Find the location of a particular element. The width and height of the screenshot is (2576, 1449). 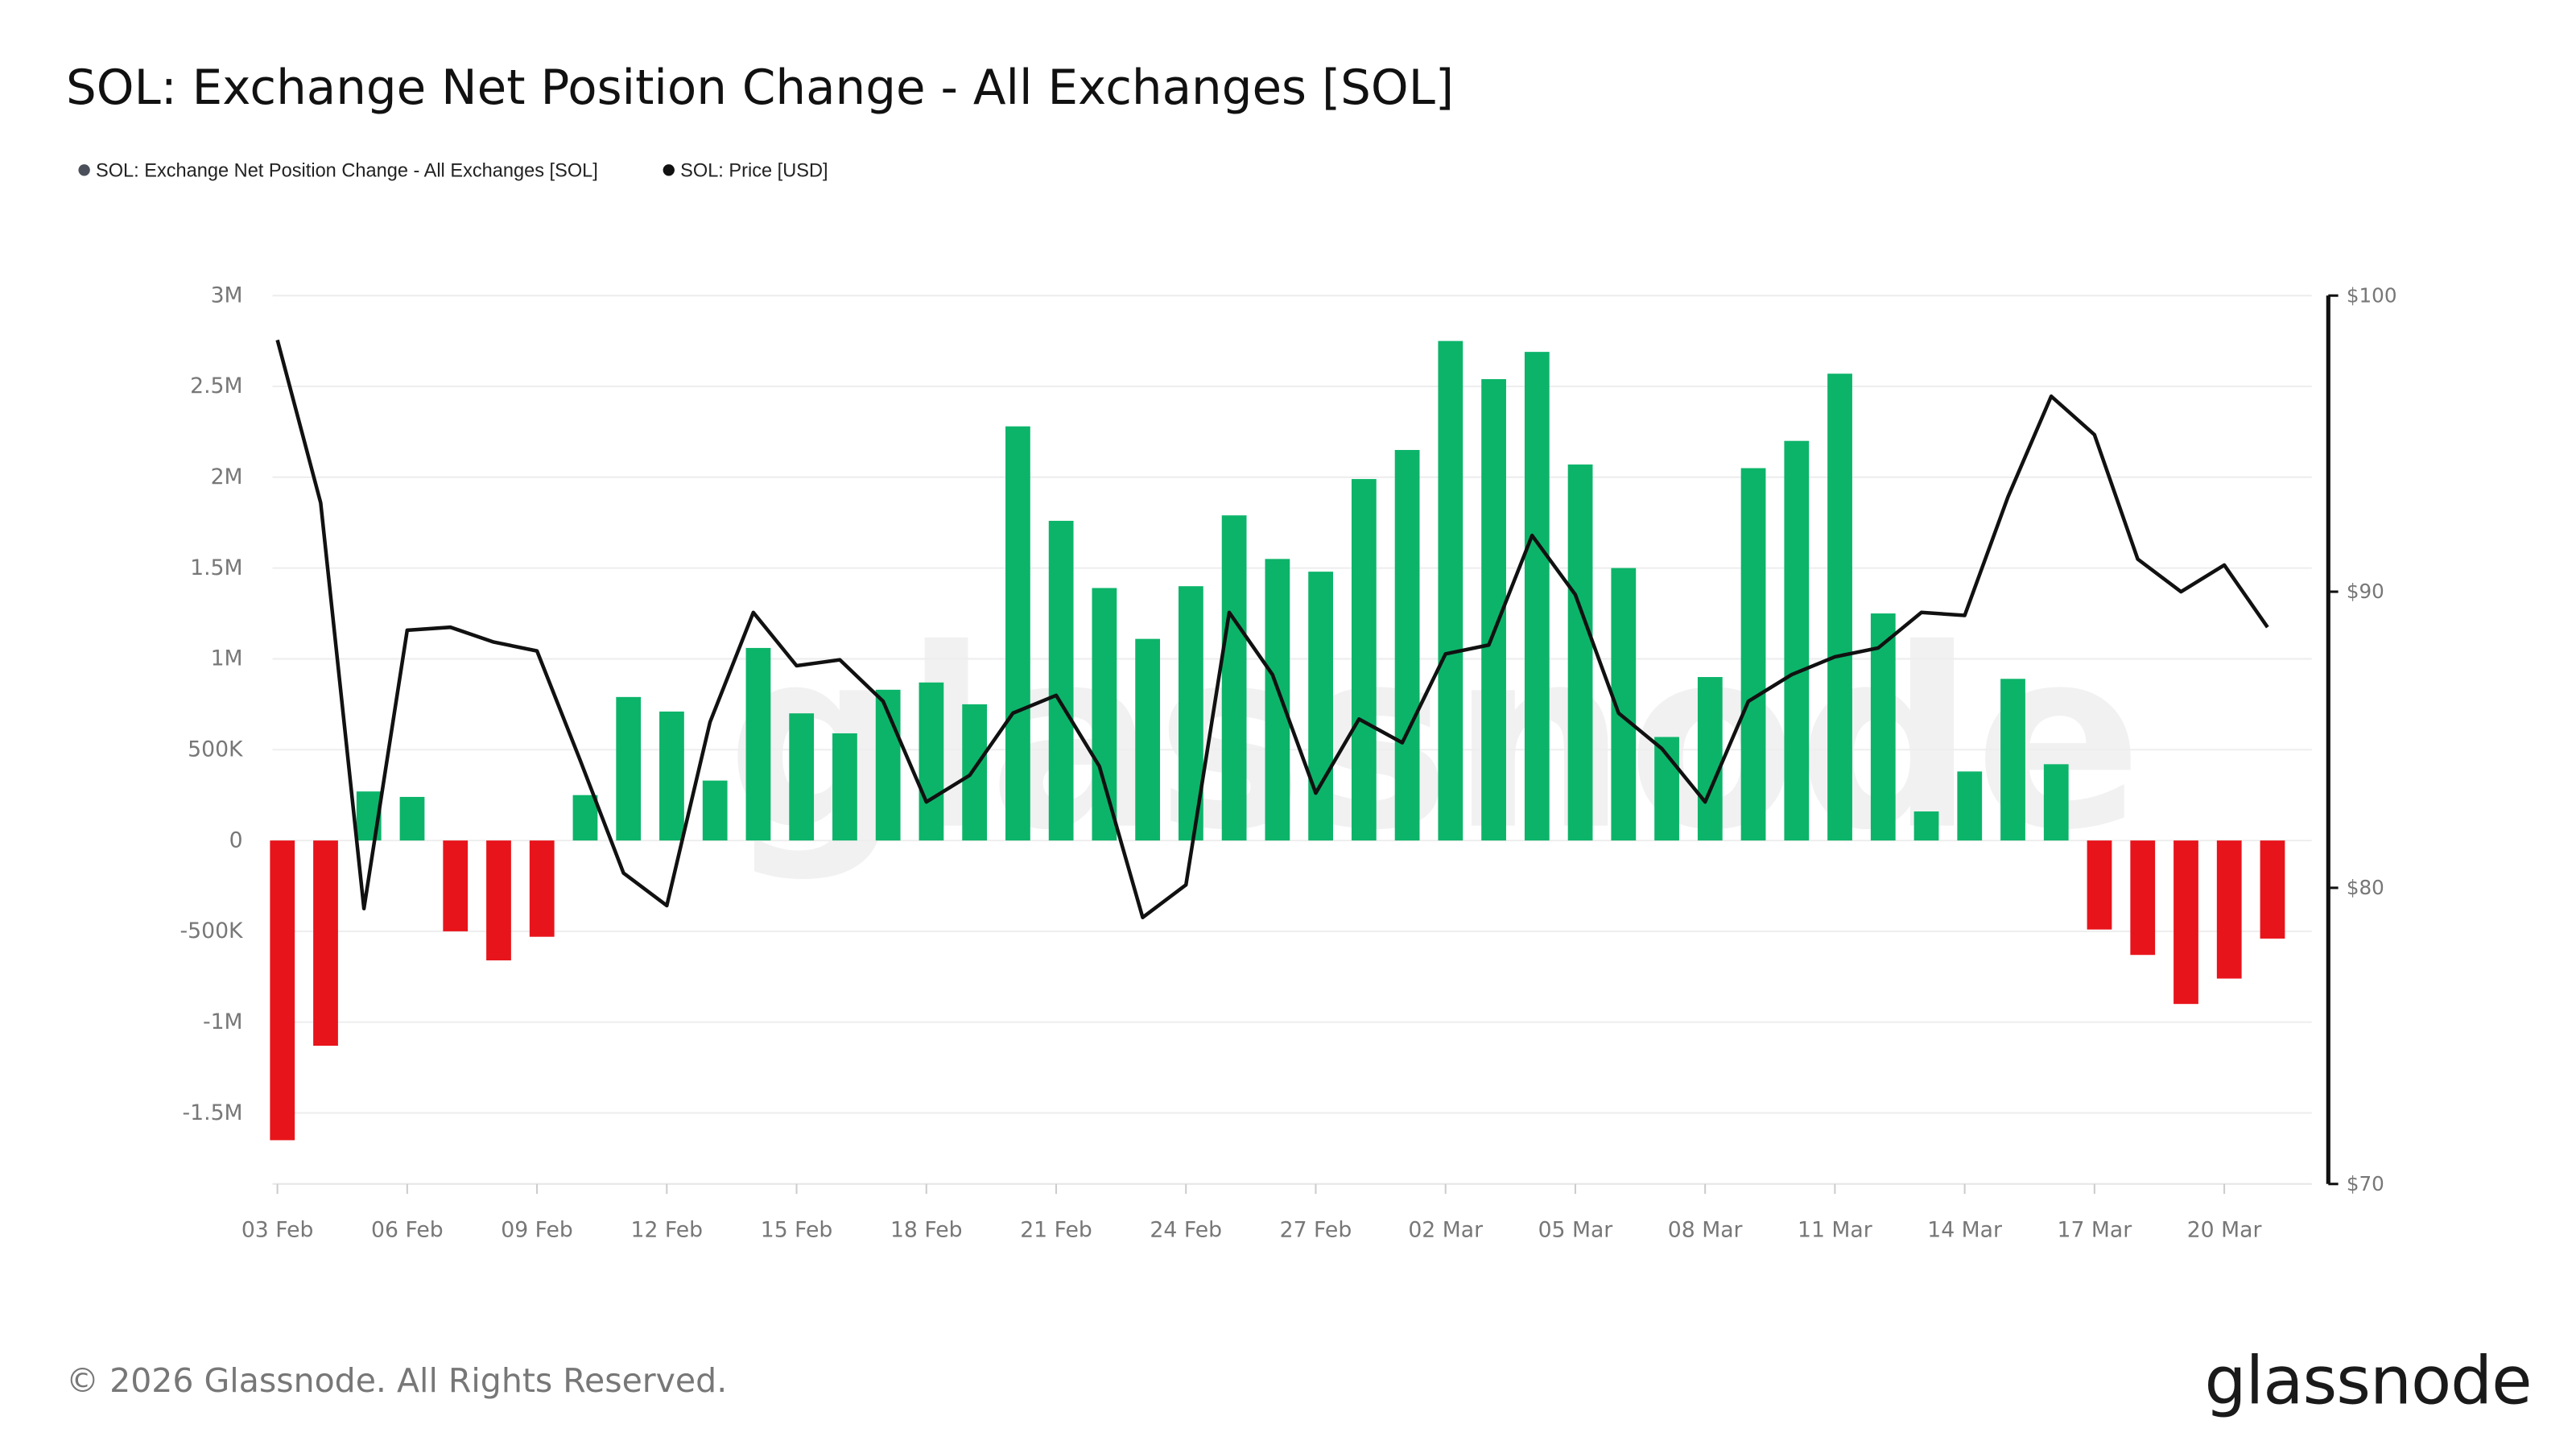

bar-16-mar is located at coordinates (2056, 802).